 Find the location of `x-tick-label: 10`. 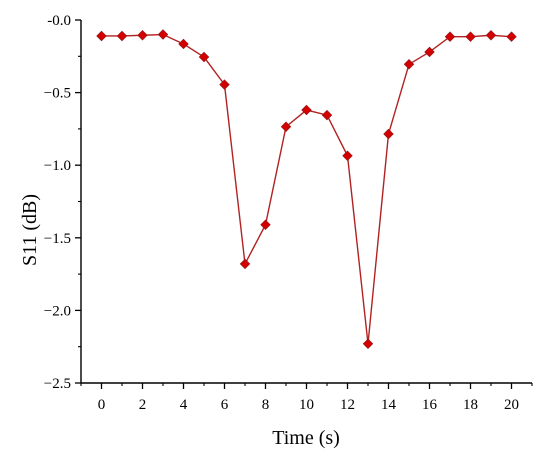

x-tick-label: 10 is located at coordinates (306, 405).